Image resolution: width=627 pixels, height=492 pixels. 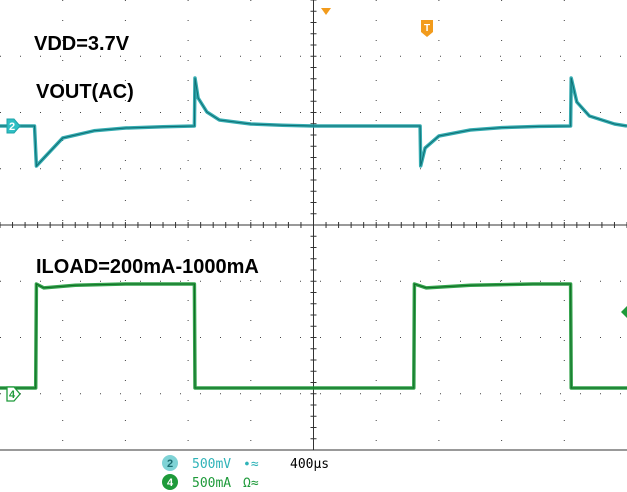 I want to click on channel-4-coupling-icon: Ω≈, so click(x=251, y=483).